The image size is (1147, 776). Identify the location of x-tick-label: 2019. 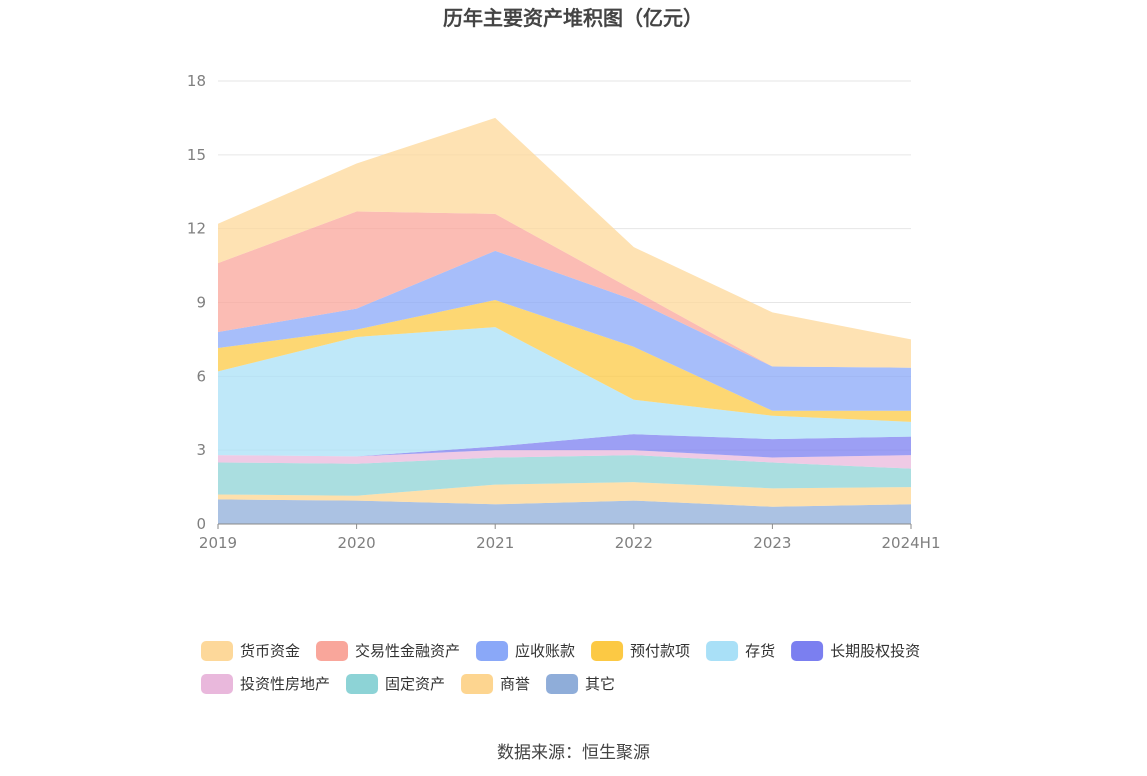
(218, 543).